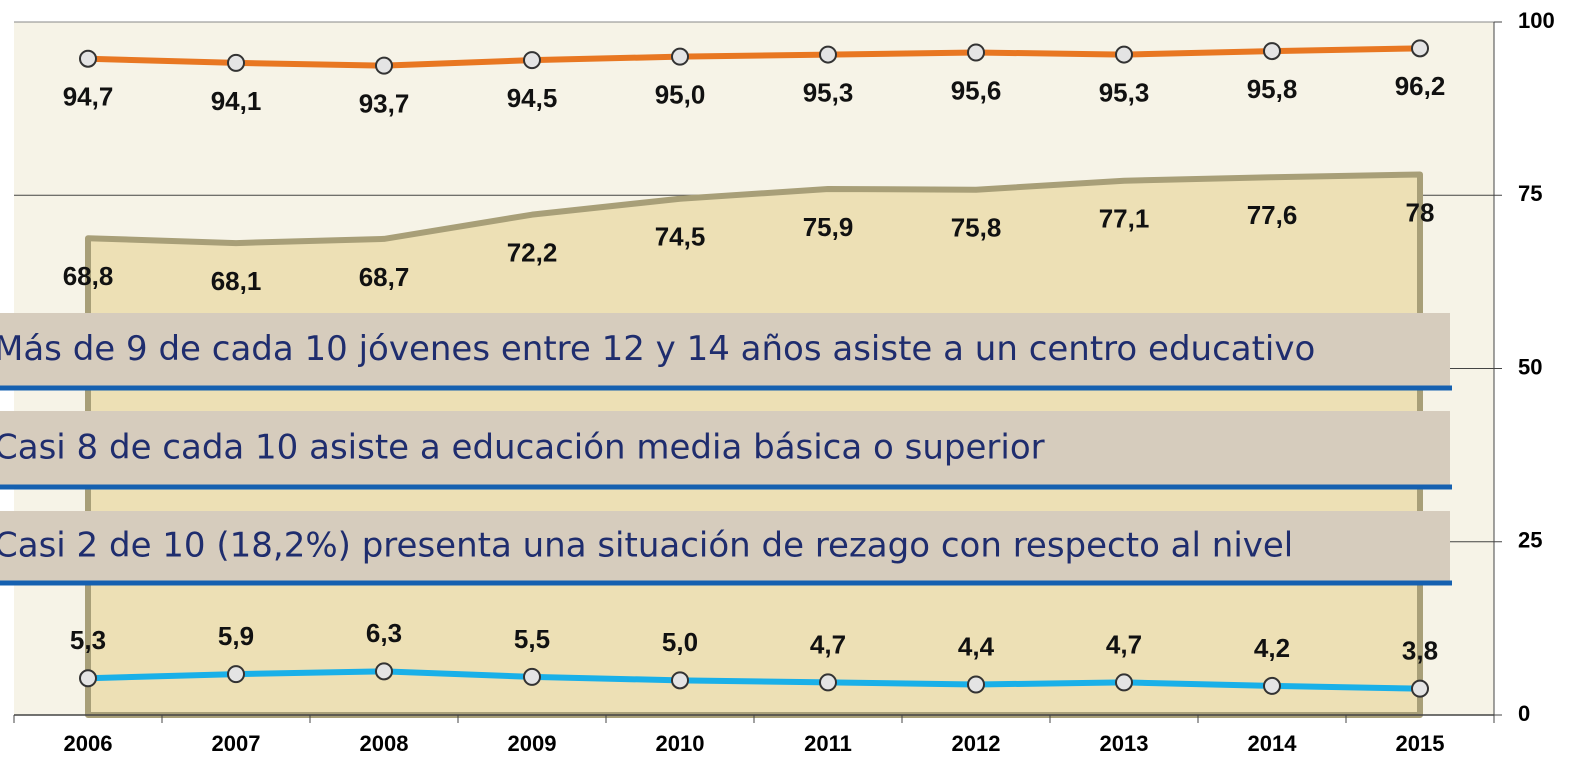 This screenshot has width=1595, height=768. I want to click on y-tick-label: 25, so click(1530, 540).